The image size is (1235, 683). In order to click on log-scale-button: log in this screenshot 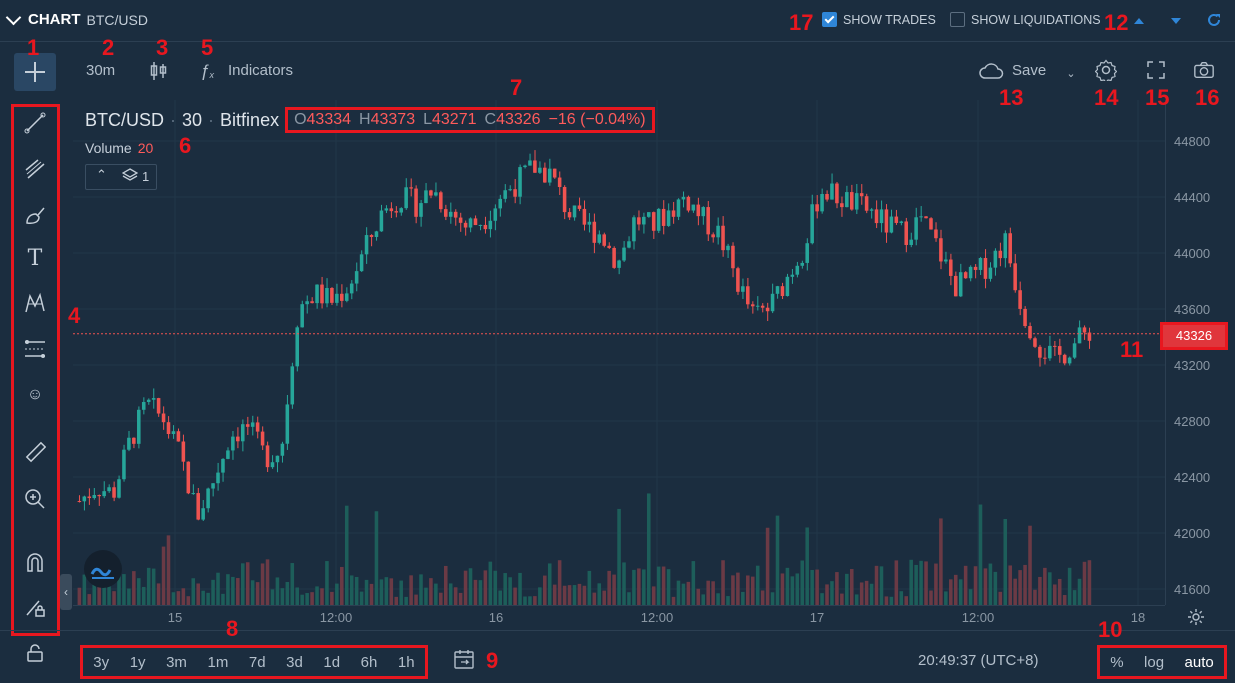, I will do `click(1154, 662)`.